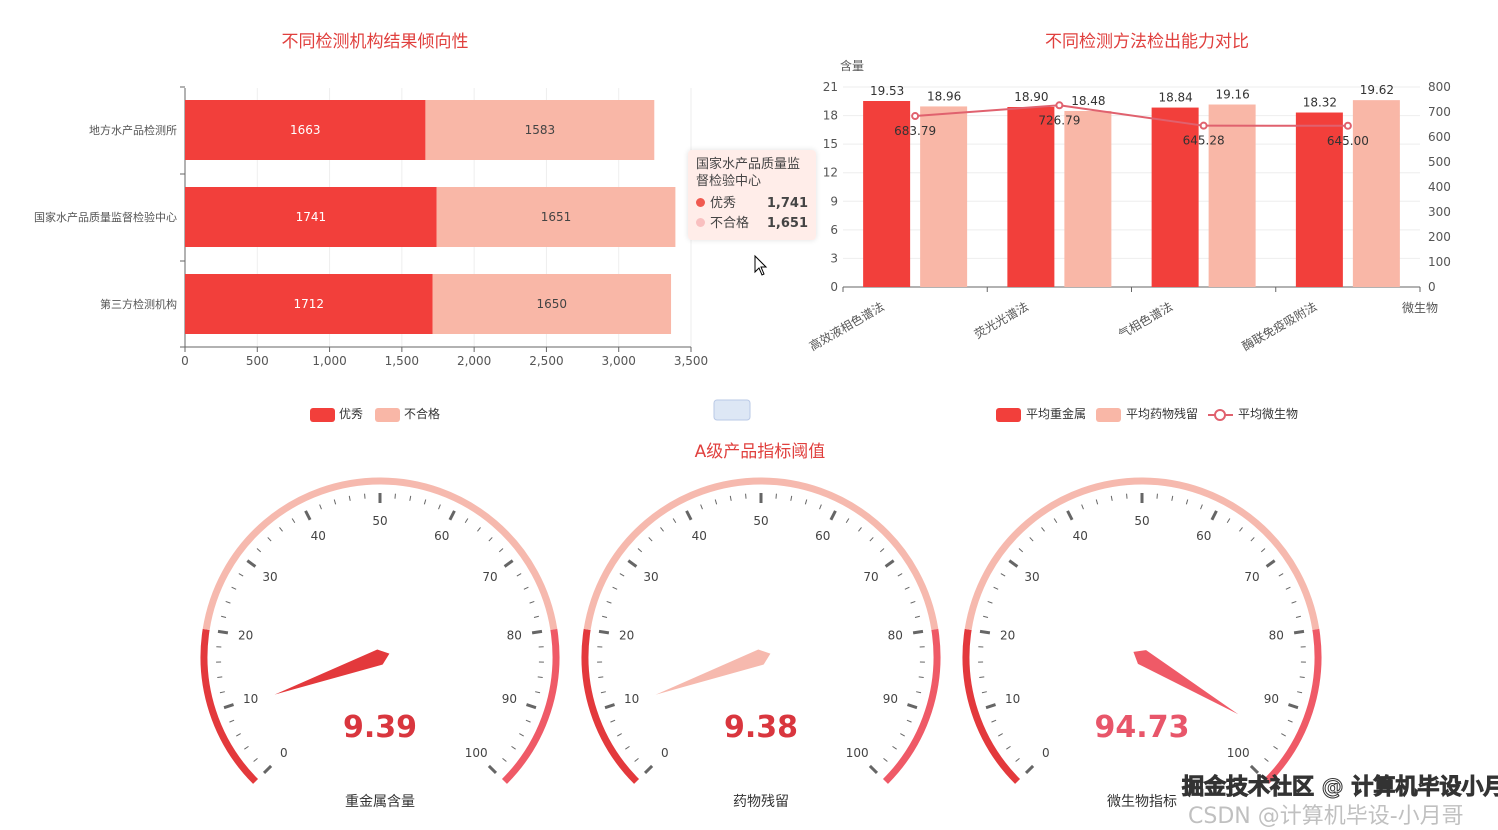 The image size is (1498, 830). Describe the element at coordinates (729, 223) in the screenshot. I see `tooltip-series: 不合格` at that location.